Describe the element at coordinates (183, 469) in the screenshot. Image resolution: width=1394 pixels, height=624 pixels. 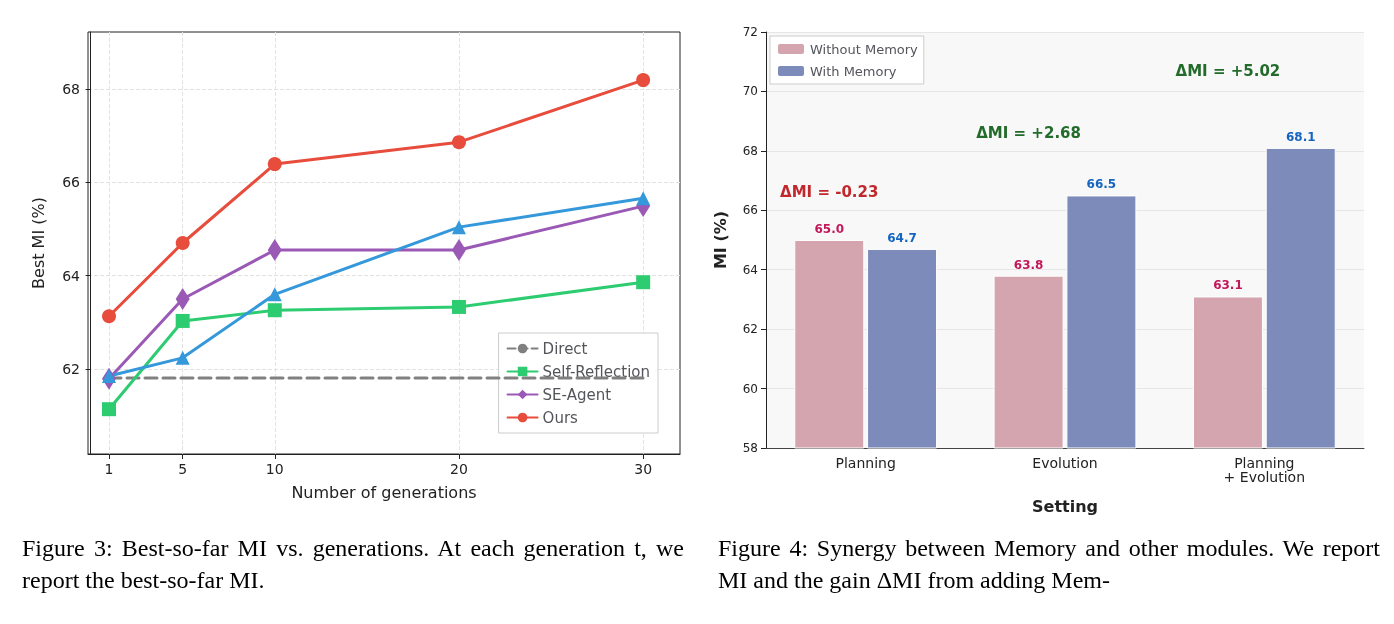
I see `x-tick-label: 5` at that location.